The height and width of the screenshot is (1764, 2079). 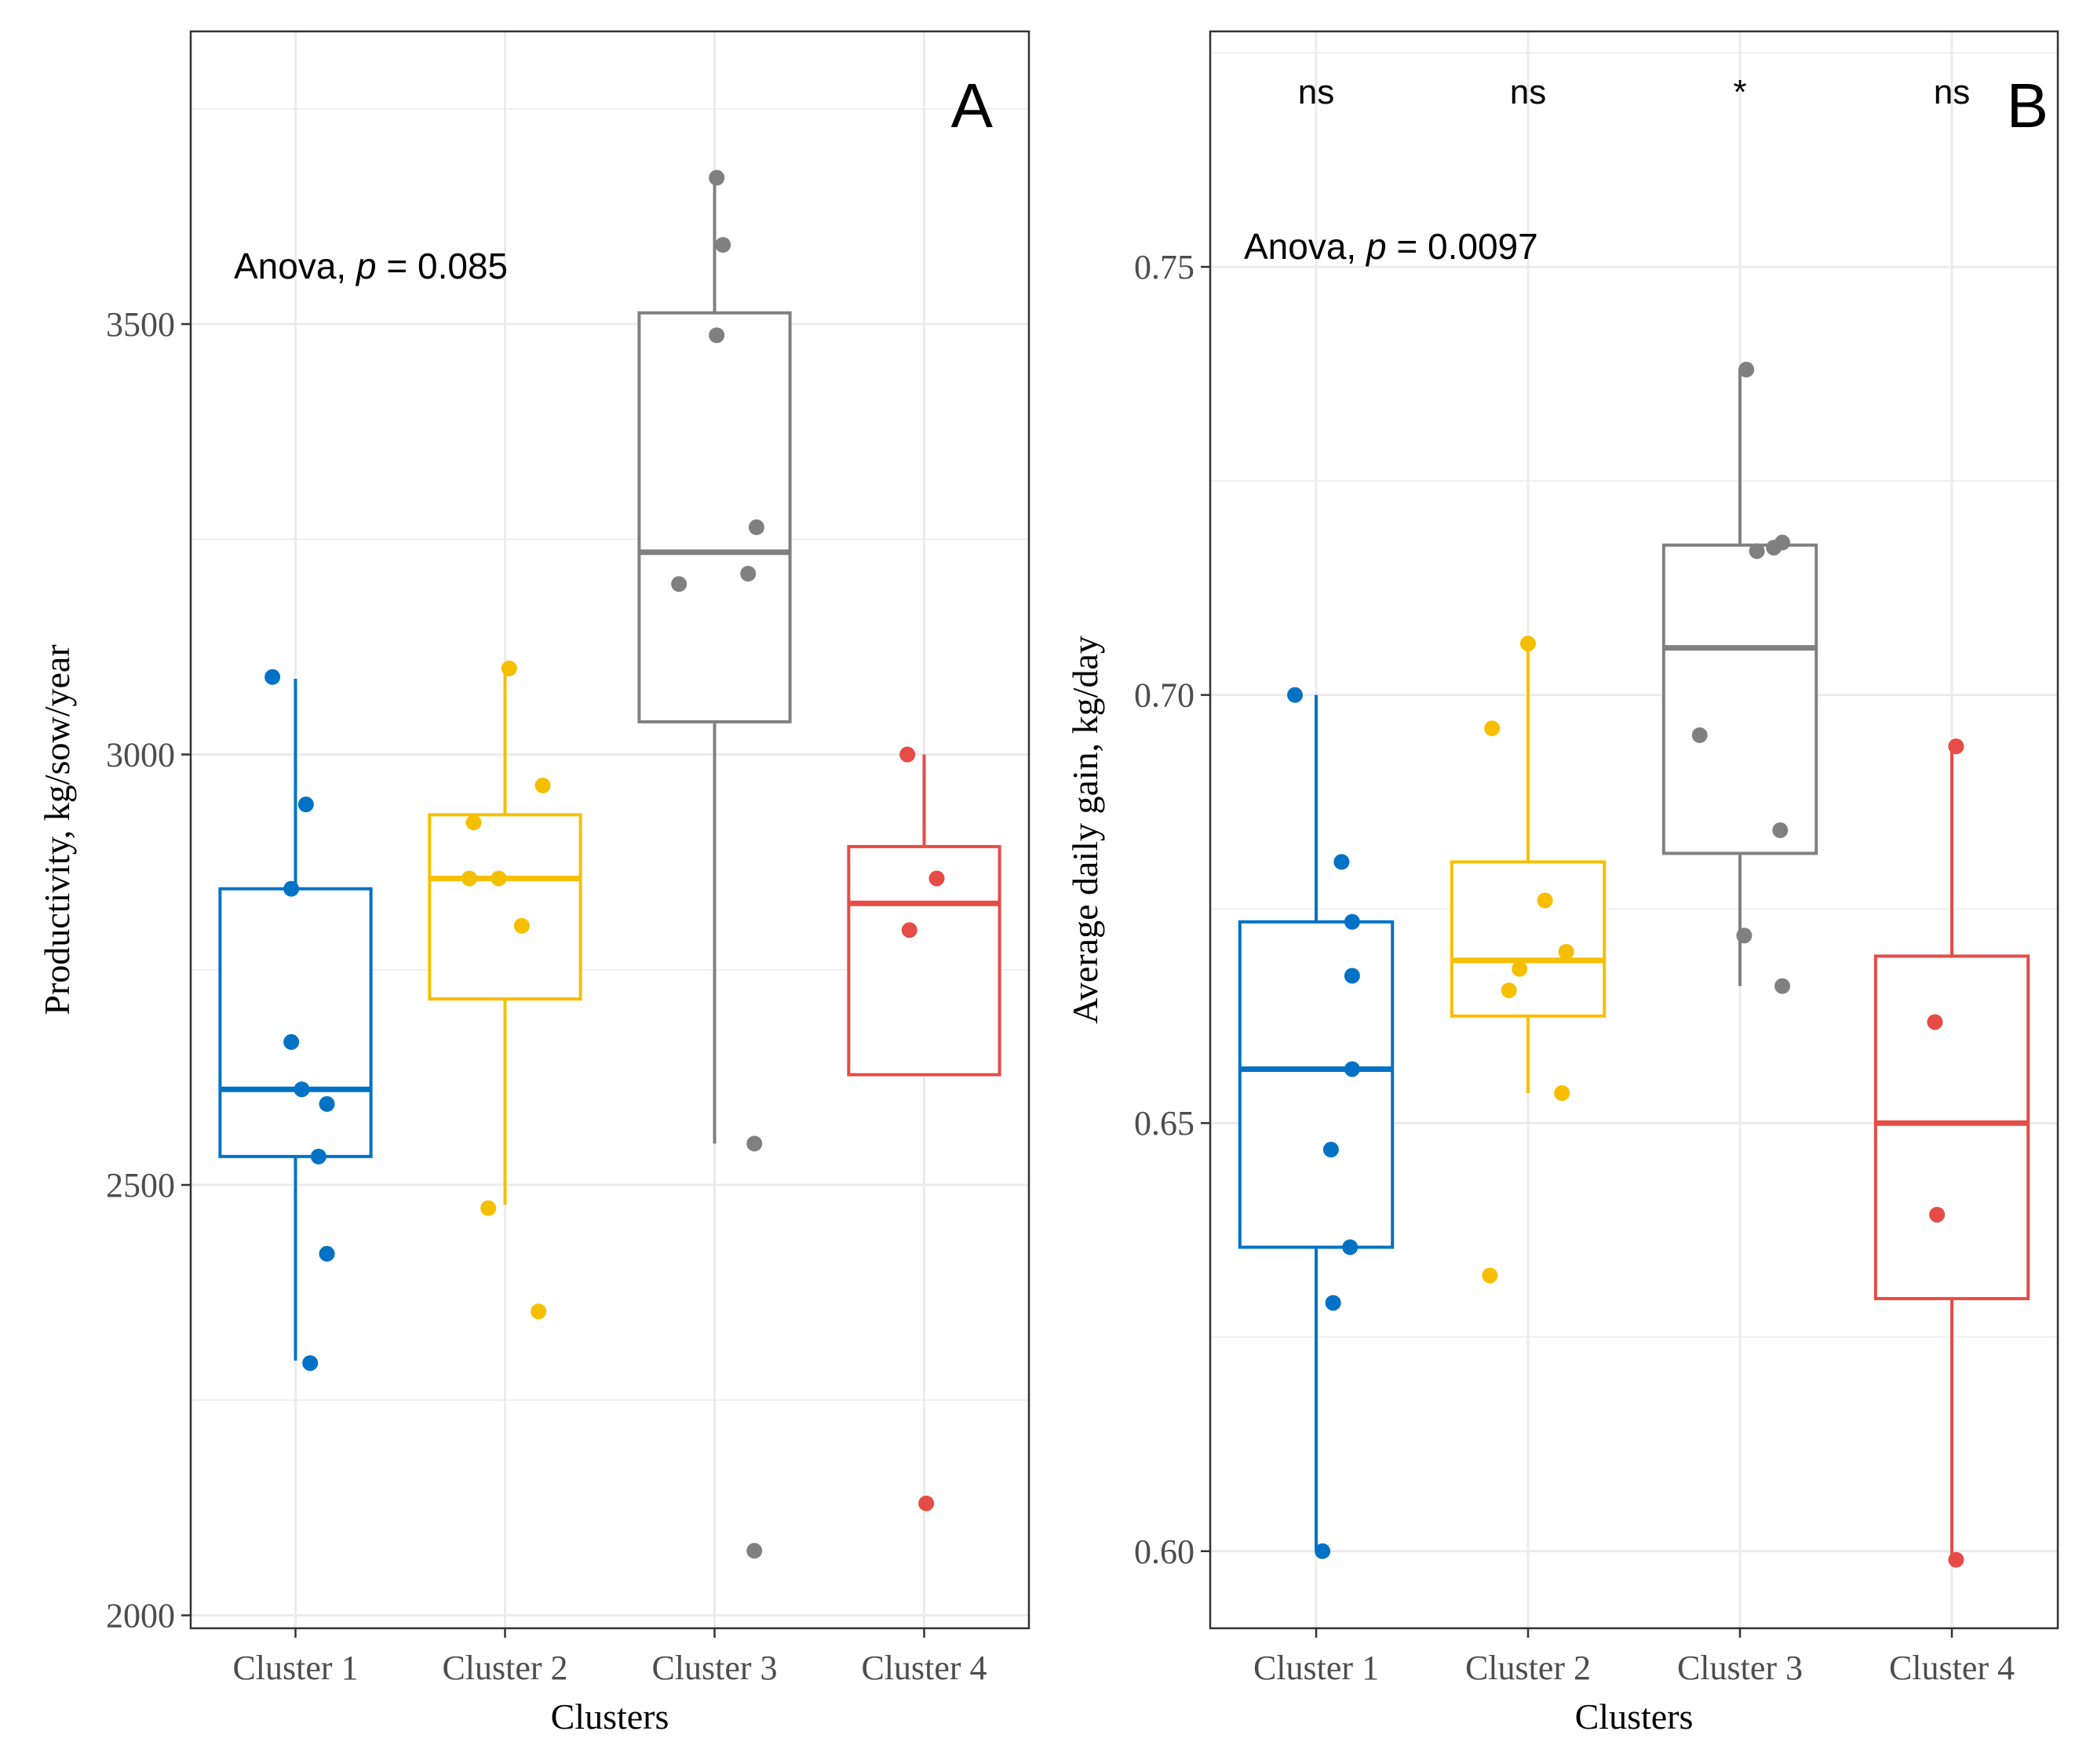 What do you see at coordinates (714, 1668) in the screenshot?
I see `panel-a-x-tick-label: Cluster 3` at bounding box center [714, 1668].